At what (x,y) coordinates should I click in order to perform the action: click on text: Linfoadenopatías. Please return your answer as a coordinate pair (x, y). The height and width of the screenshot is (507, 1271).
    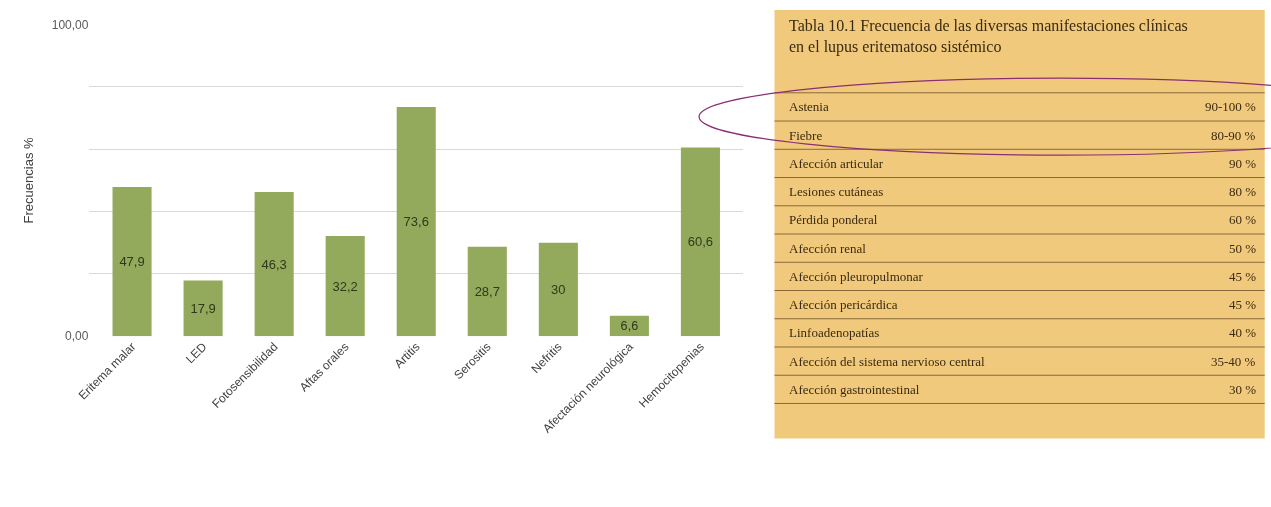
    Looking at the image, I should click on (834, 332).